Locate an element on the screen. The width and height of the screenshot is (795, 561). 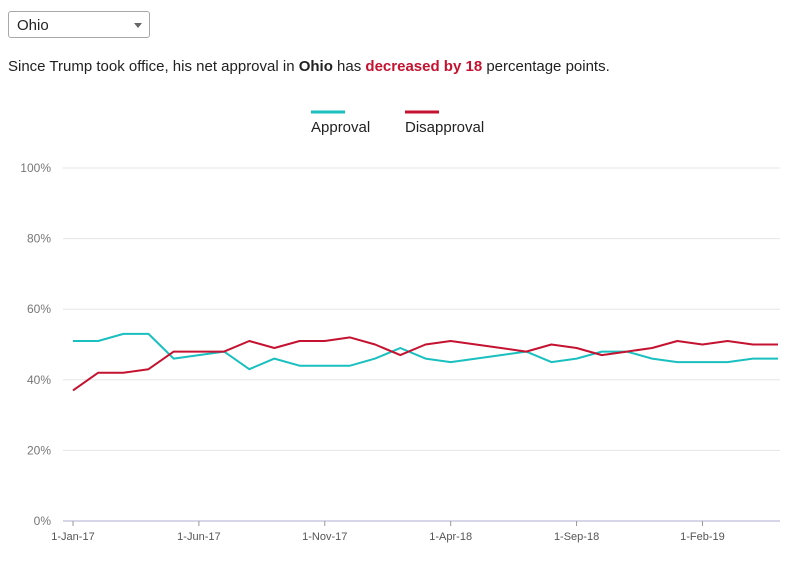
x-tick-label: 1-Feb-19 is located at coordinates (702, 537).